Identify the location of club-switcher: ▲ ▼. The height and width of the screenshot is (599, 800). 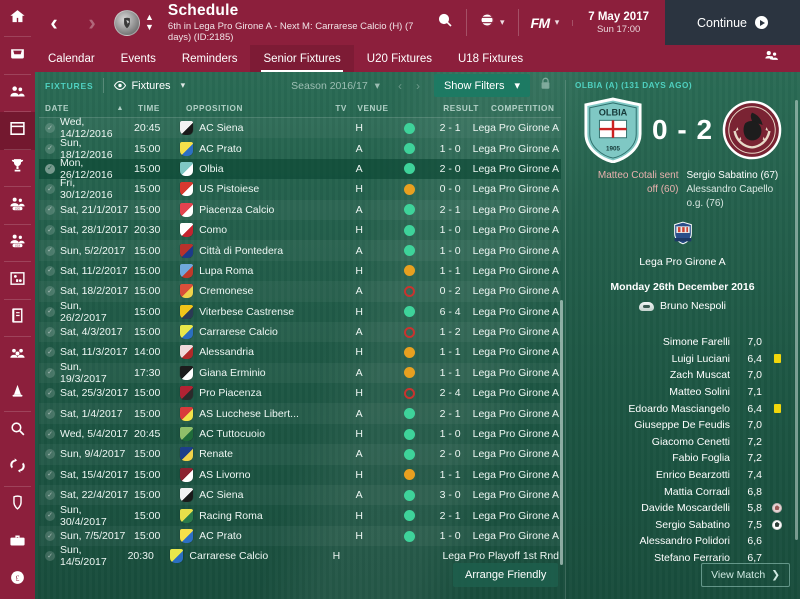
(149, 22).